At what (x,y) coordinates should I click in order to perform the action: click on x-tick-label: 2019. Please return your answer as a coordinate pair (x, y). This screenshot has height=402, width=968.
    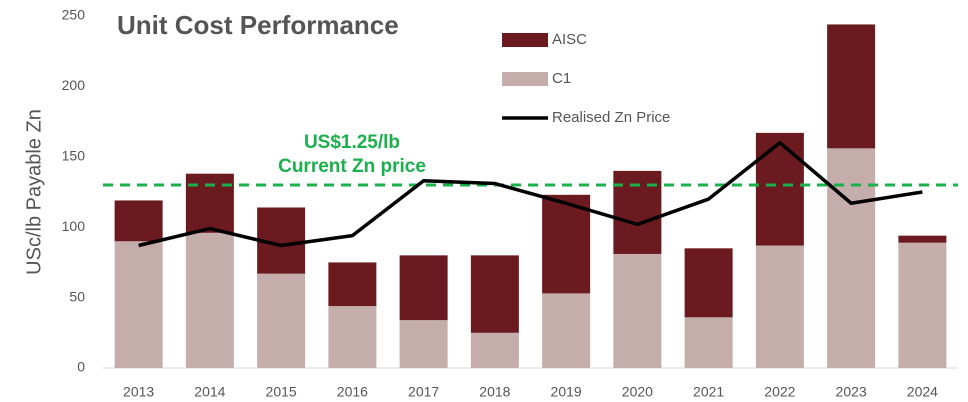
    Looking at the image, I should click on (566, 392).